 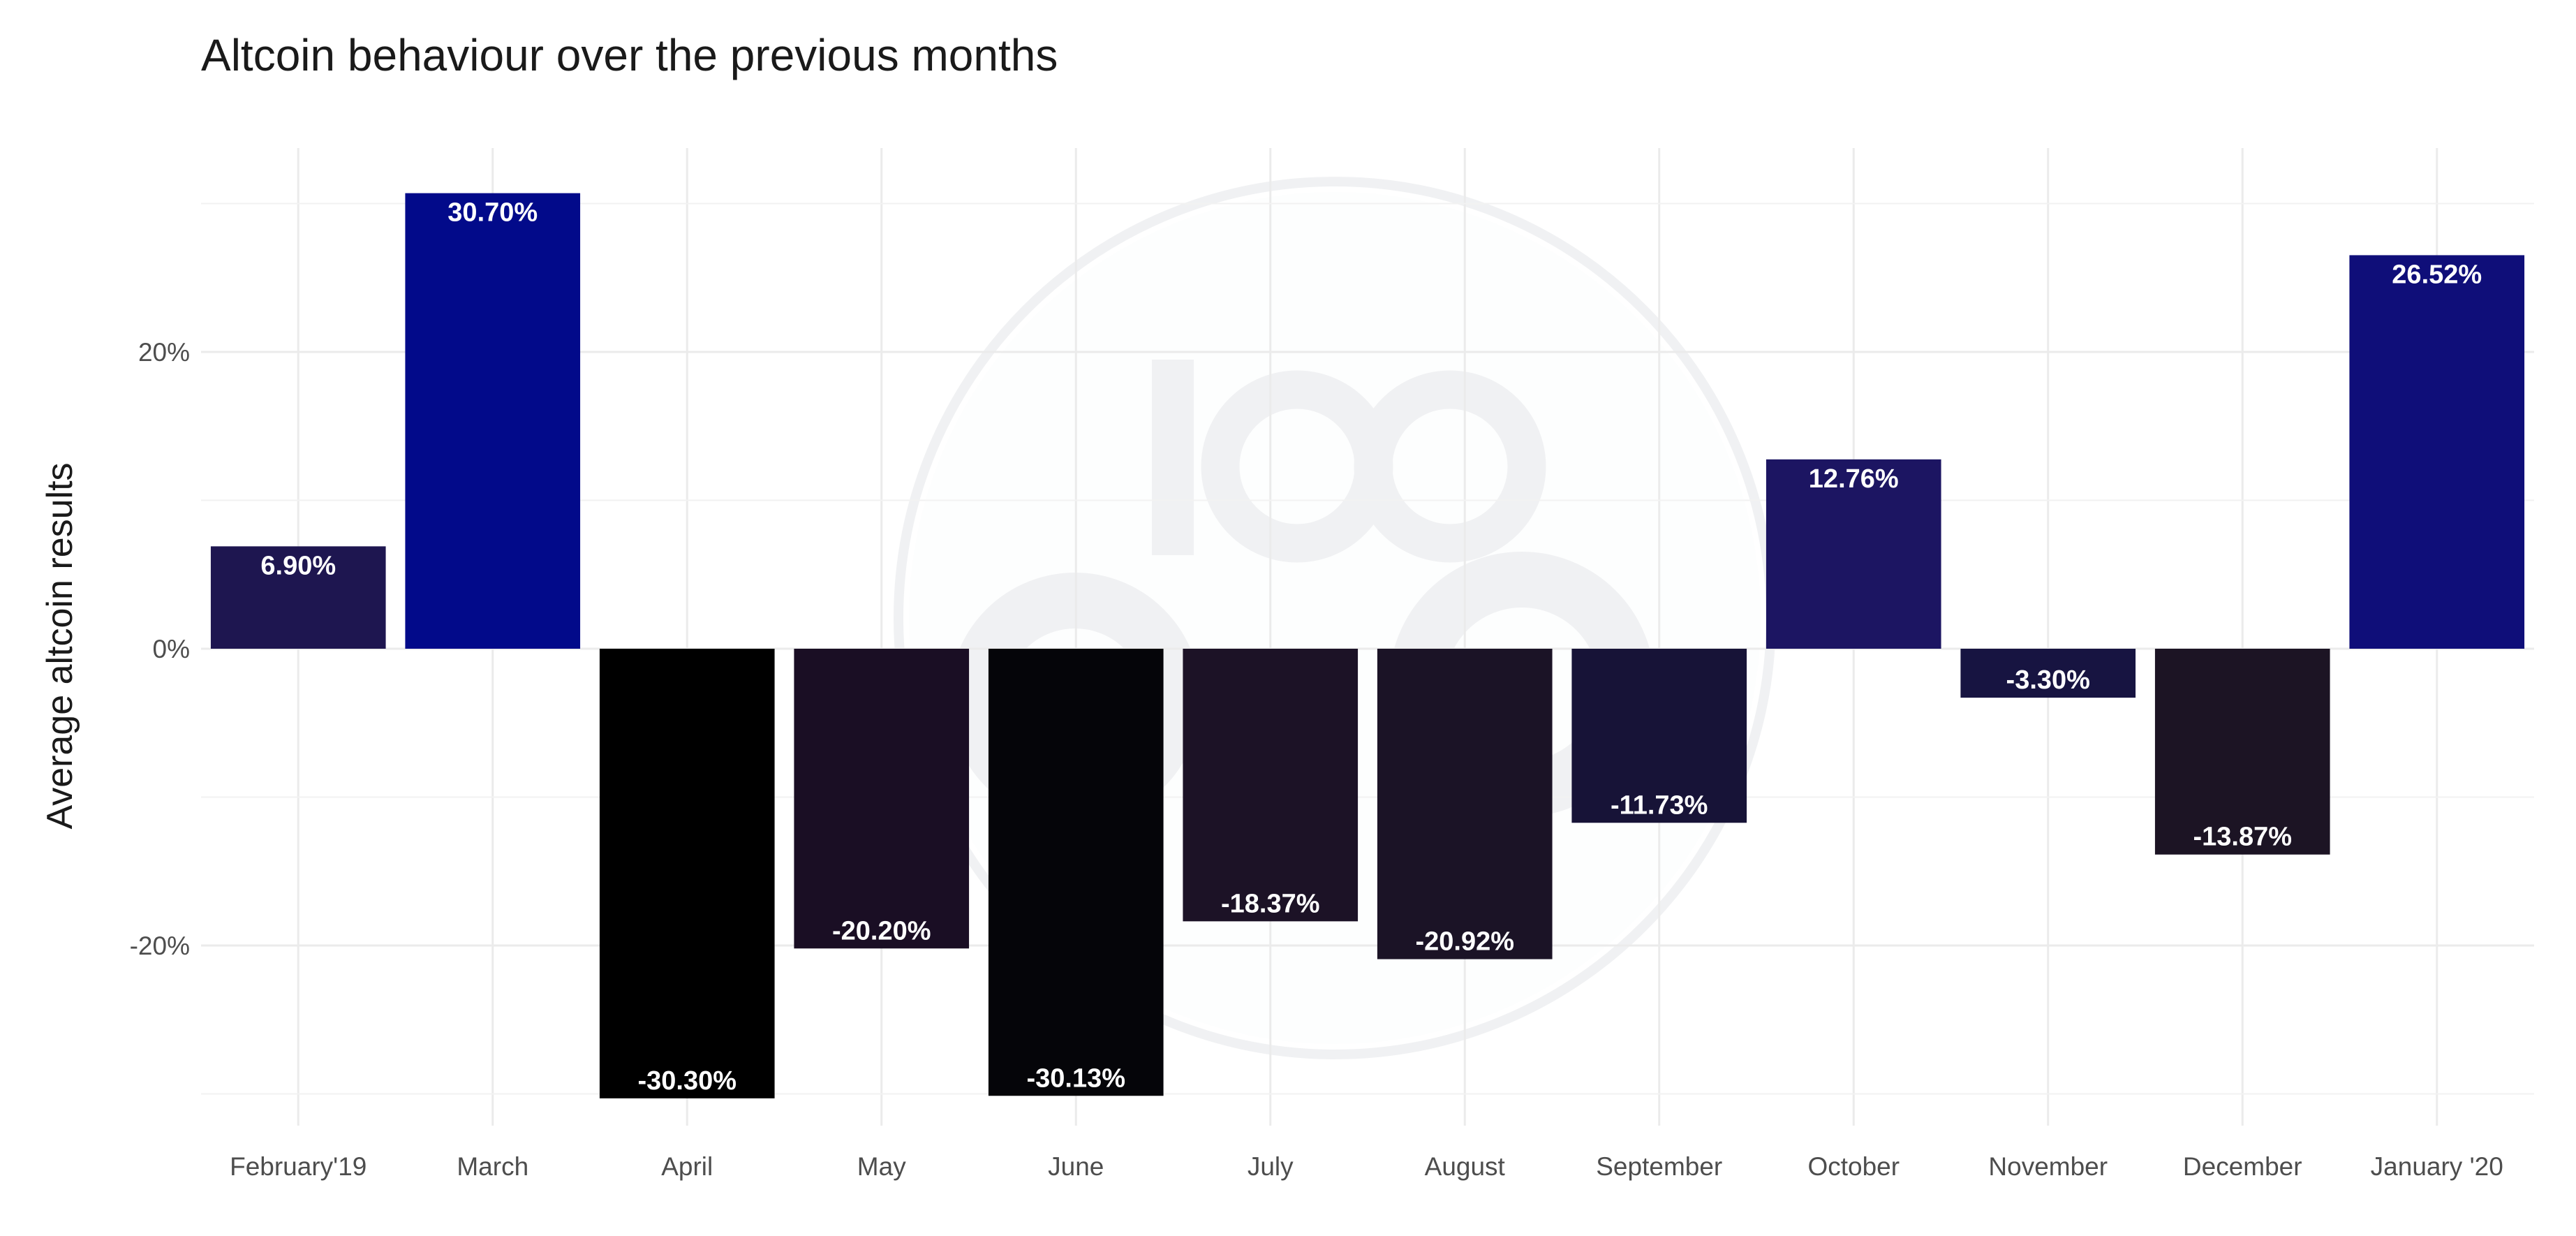 What do you see at coordinates (686, 1081) in the screenshot?
I see `data-label: -30.30%` at bounding box center [686, 1081].